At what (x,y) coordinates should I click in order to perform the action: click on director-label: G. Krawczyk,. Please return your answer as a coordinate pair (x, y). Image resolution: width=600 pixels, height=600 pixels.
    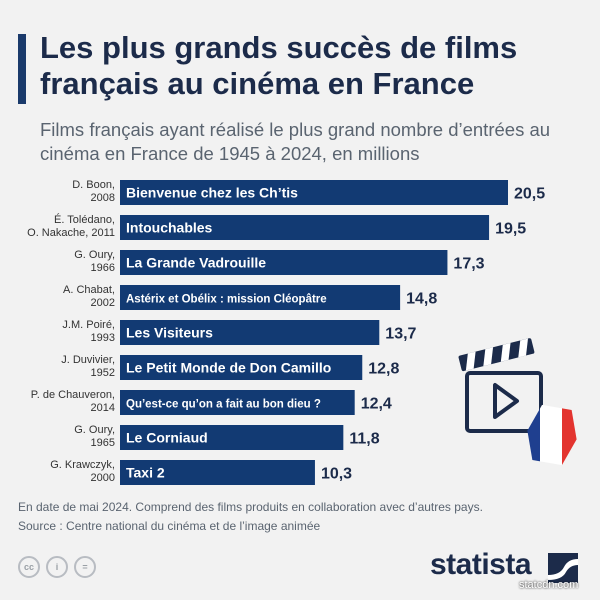
    Looking at the image, I should click on (82, 465).